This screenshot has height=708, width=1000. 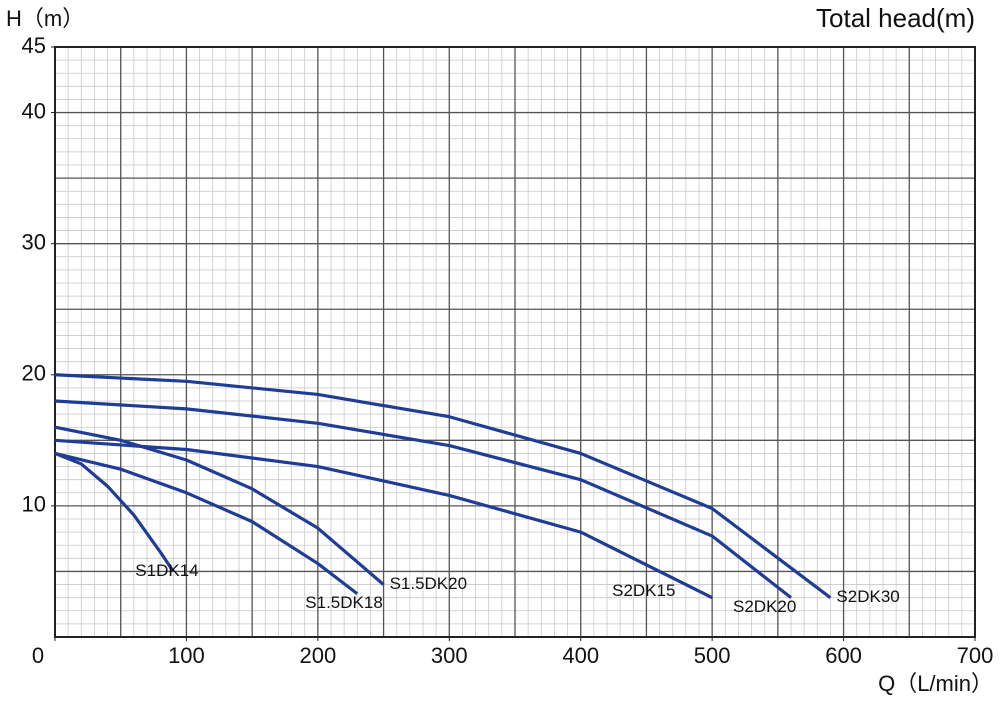 What do you see at coordinates (429, 583) in the screenshot?
I see `series-label: S1.5DK20` at bounding box center [429, 583].